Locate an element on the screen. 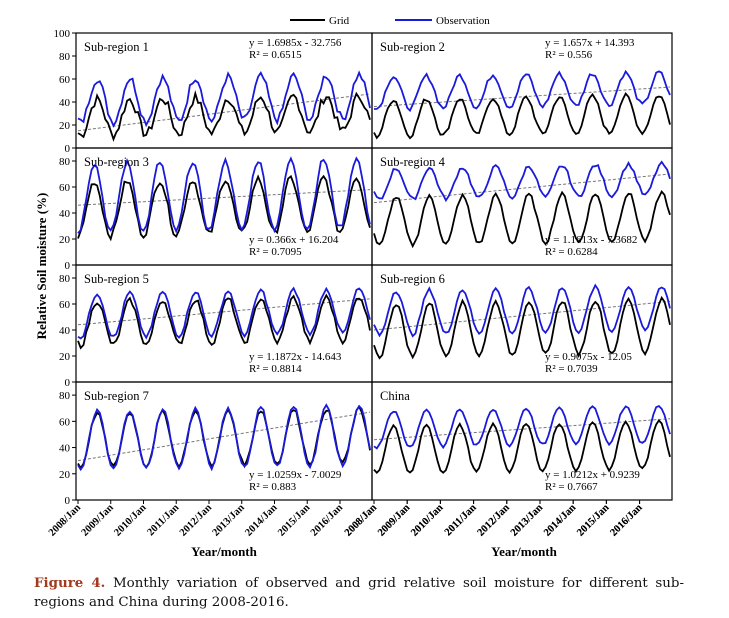 The image size is (729, 618). r-squared: R² = 0.8814 is located at coordinates (275, 369).